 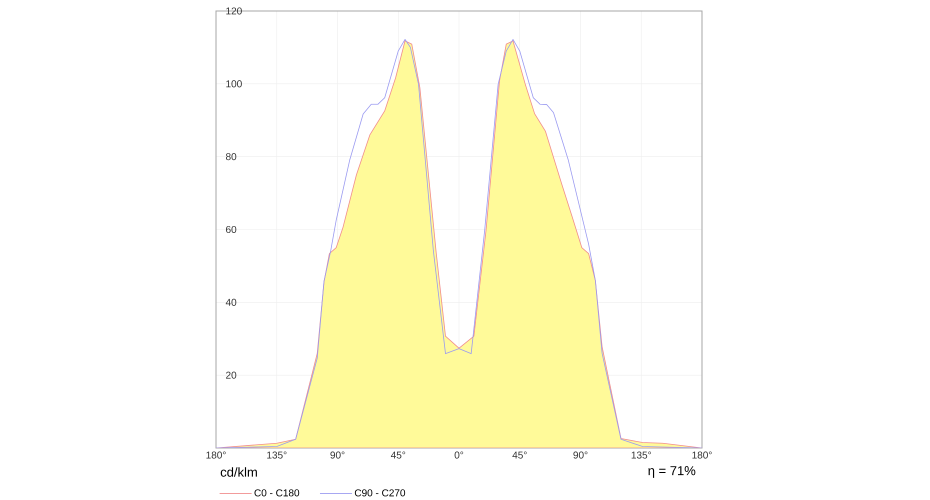 What do you see at coordinates (231, 302) in the screenshot?
I see `y-tick-label: 40` at bounding box center [231, 302].